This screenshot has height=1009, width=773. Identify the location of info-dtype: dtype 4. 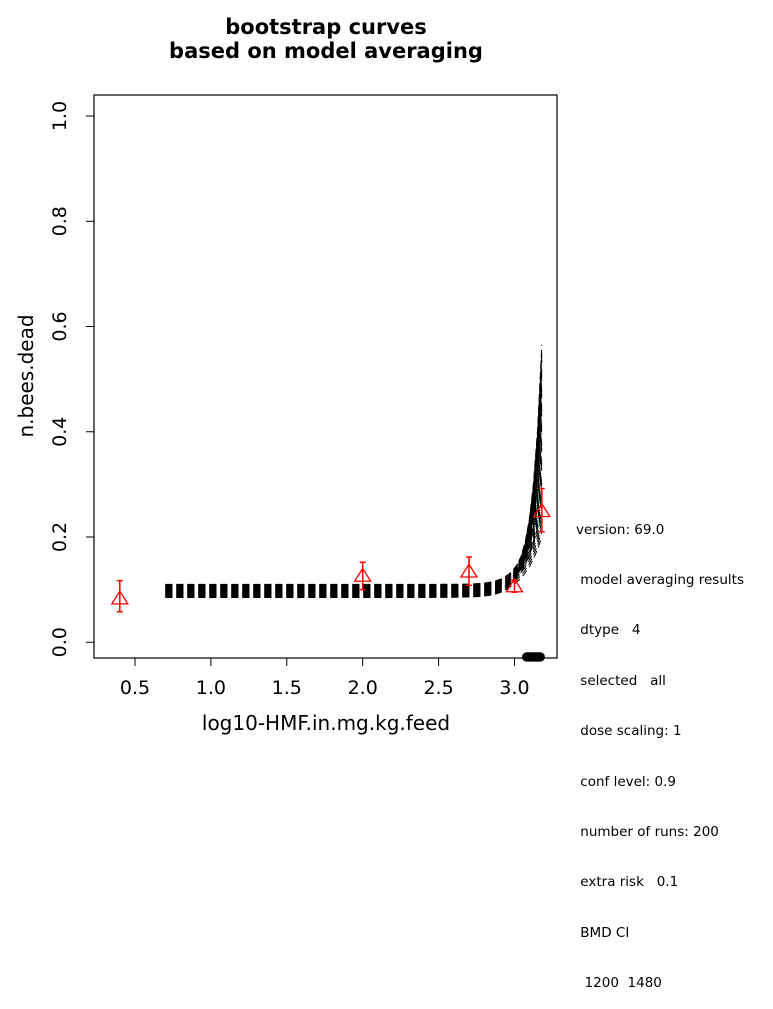
(608, 630).